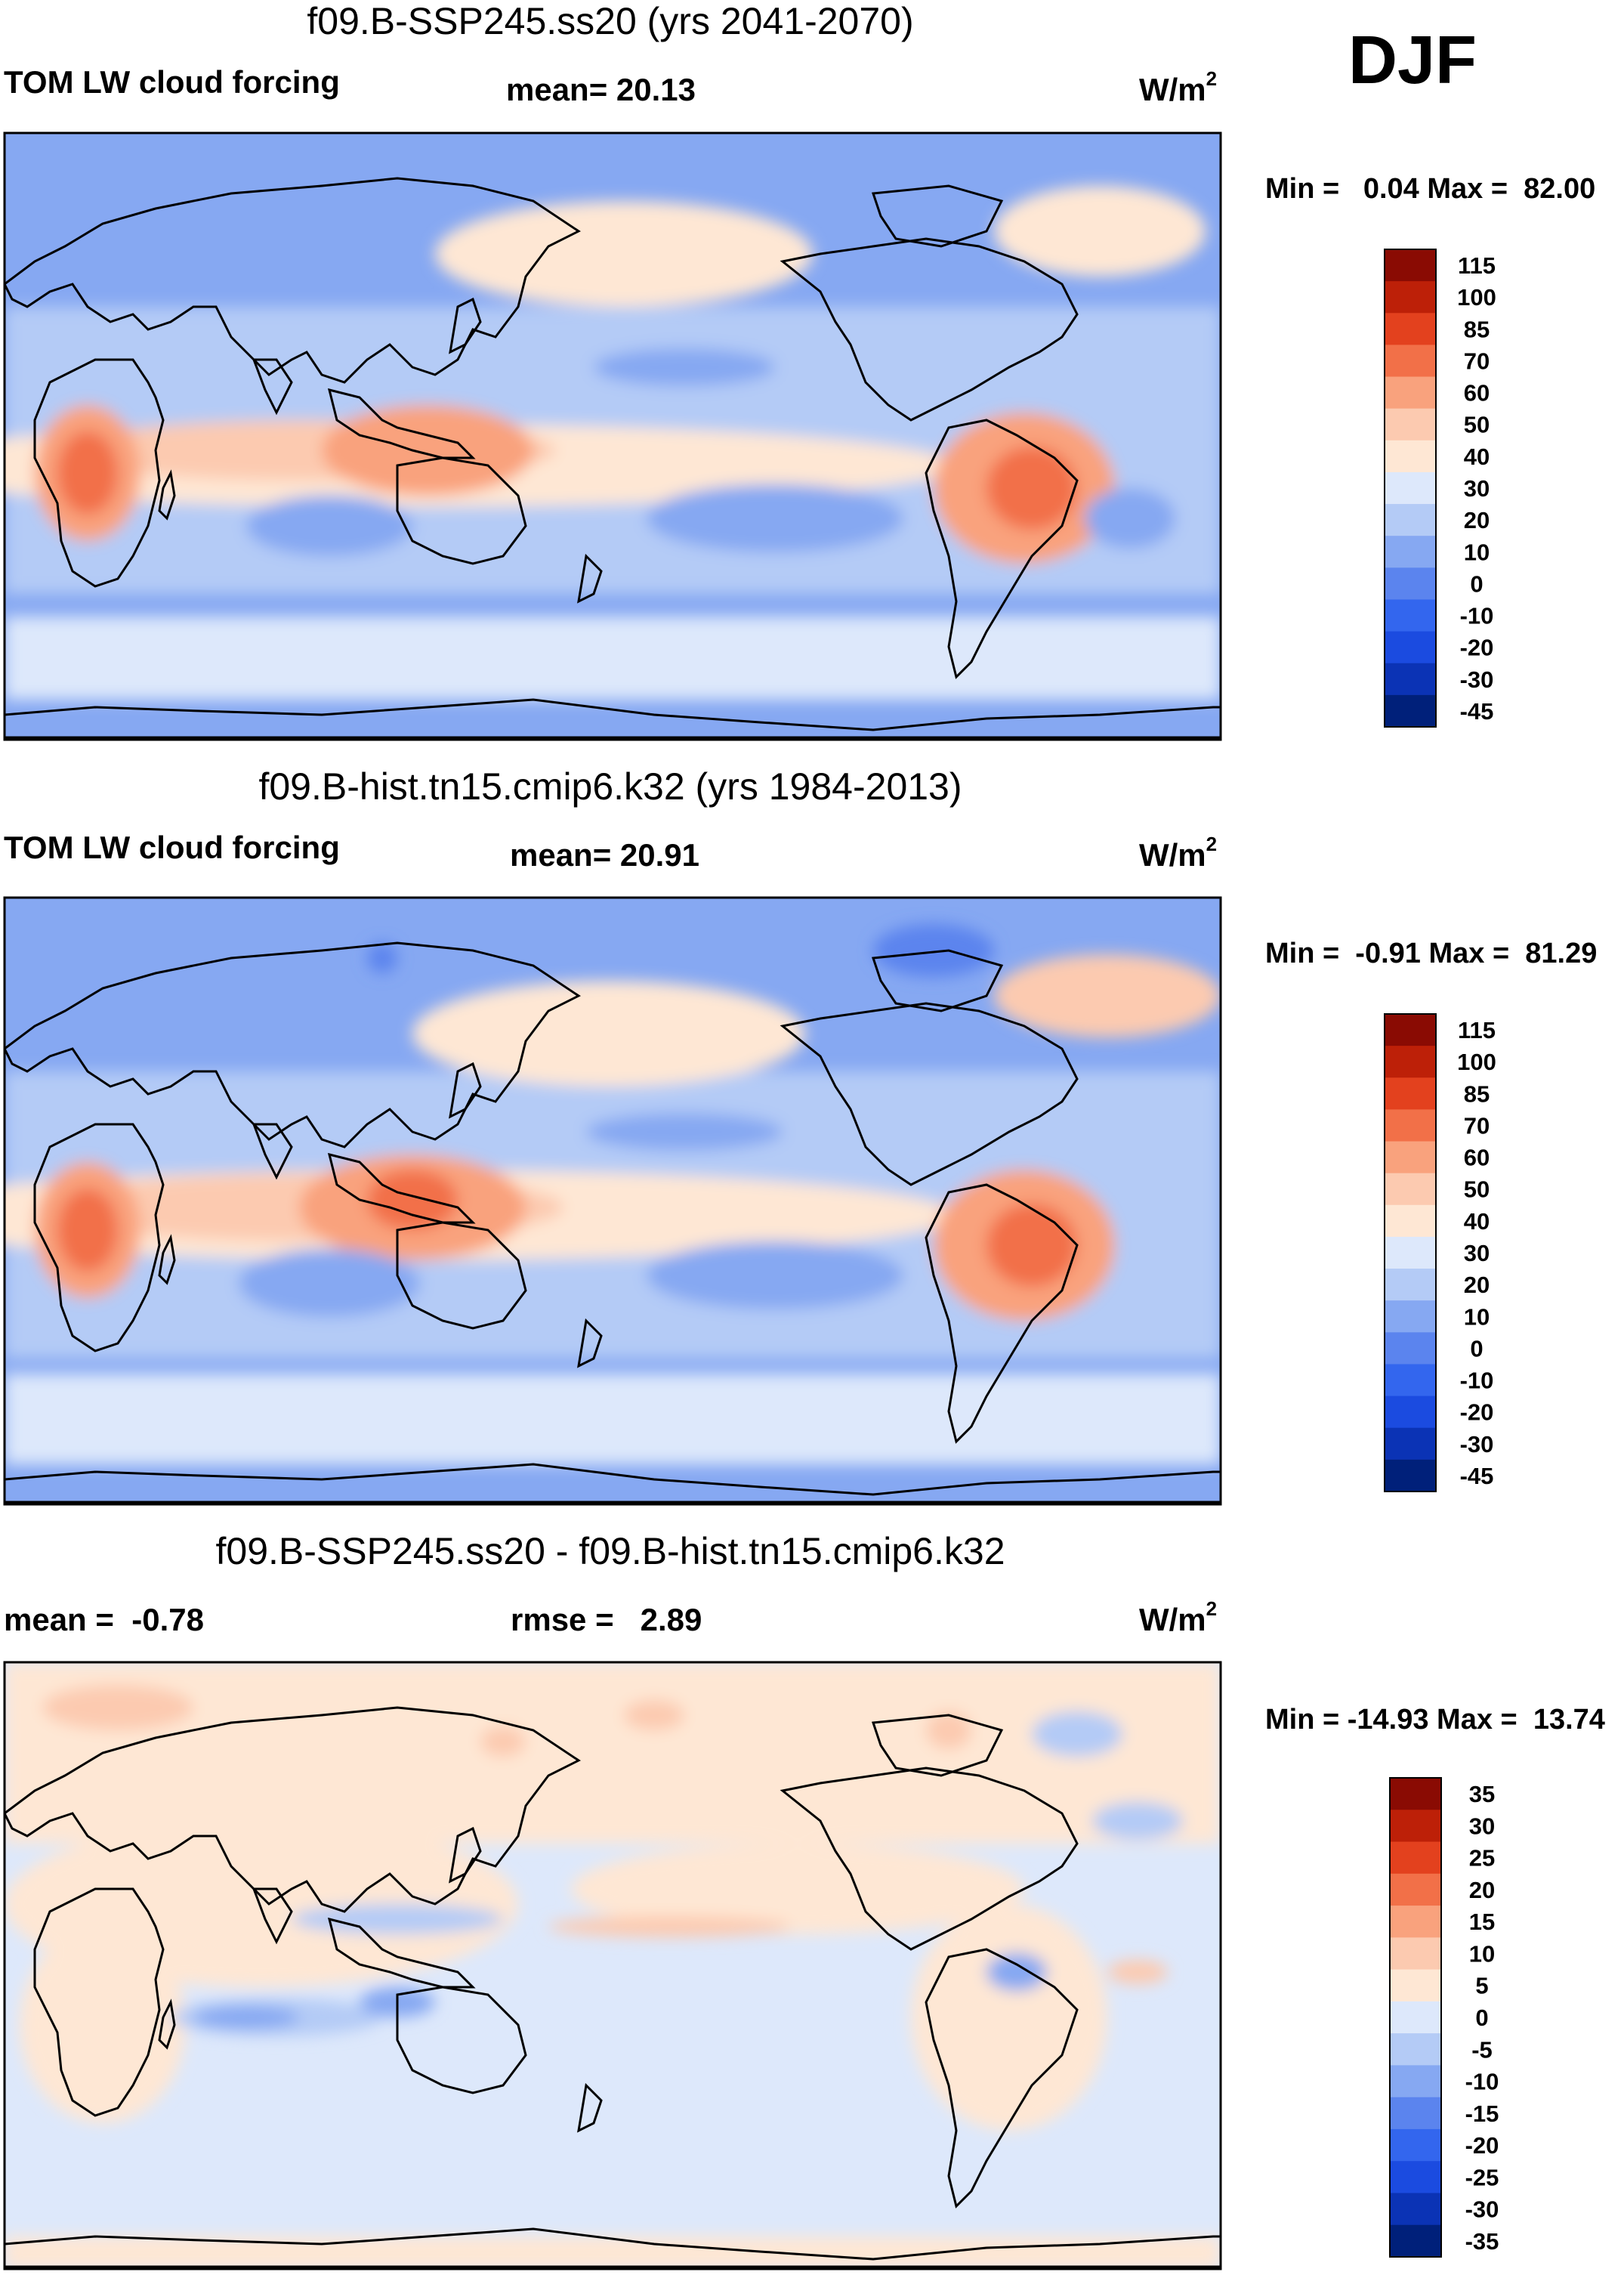  I want to click on panel-1-title: f09.B-SSP245.ss20 (yrs 2041-2070), so click(610, 21).